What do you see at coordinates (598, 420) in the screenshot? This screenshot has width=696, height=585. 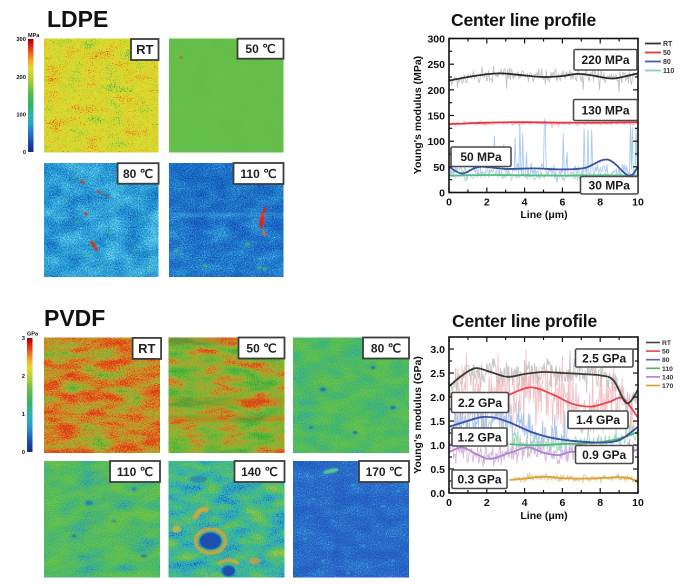 I see `svg-text: 1.4 GPa` at bounding box center [598, 420].